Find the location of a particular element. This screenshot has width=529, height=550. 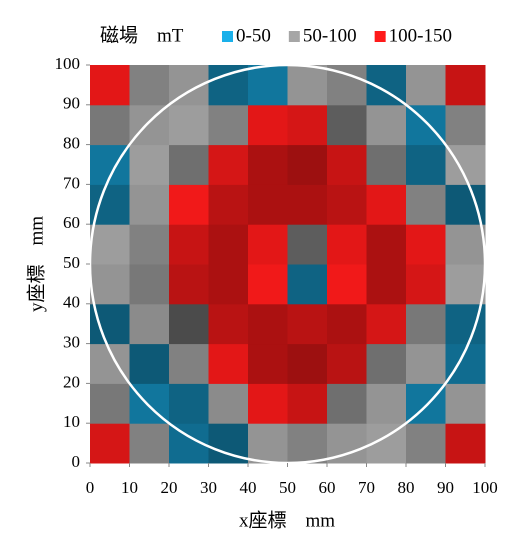

legend-label: 0-50 is located at coordinates (253, 35).